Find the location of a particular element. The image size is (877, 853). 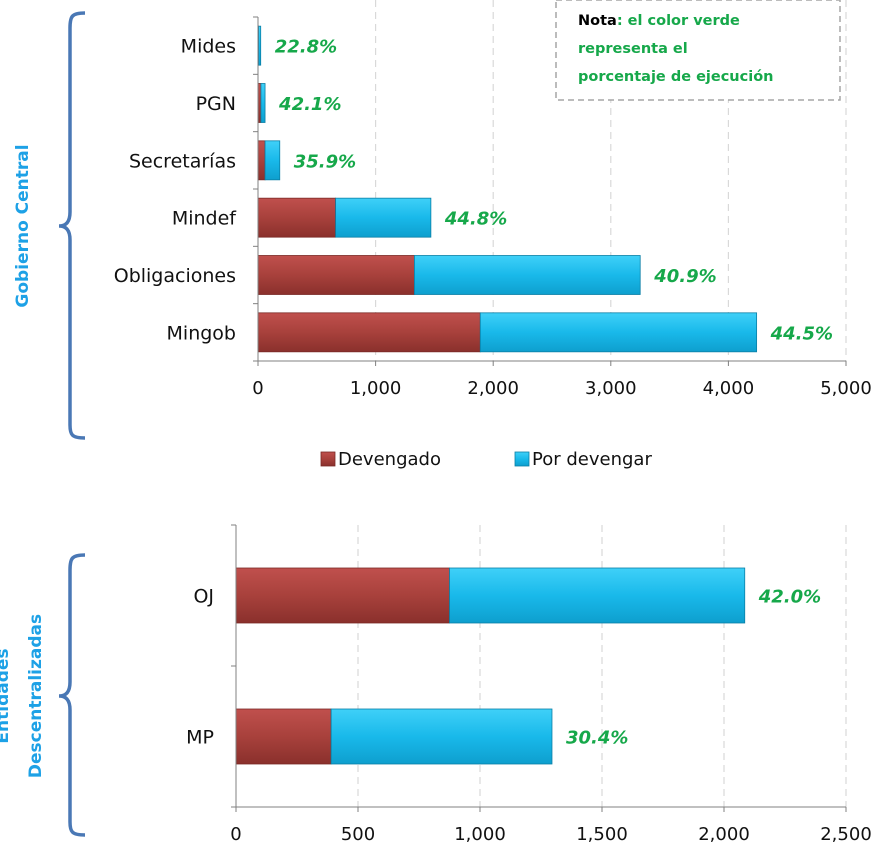

gobierno-central-label: Gobierno Central is located at coordinates (23, 225).